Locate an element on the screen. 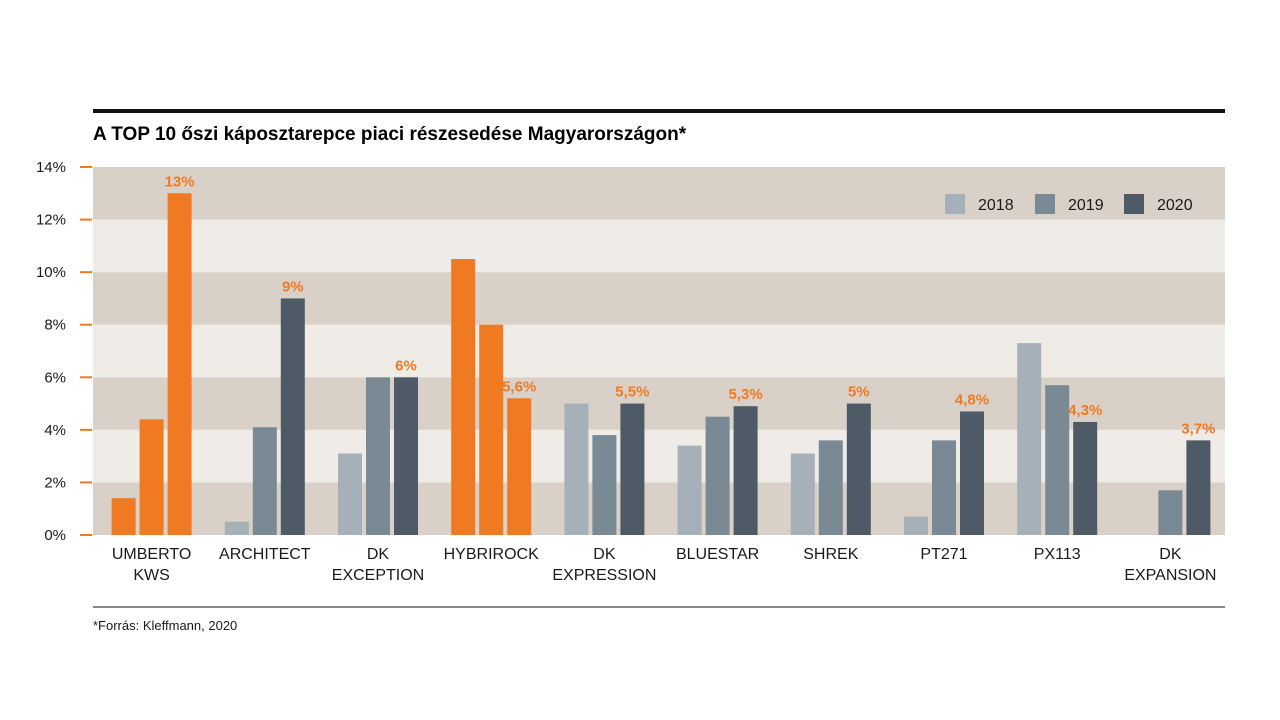 The height and width of the screenshot is (720, 1280). y-tick-label: 8% is located at coordinates (55, 325).